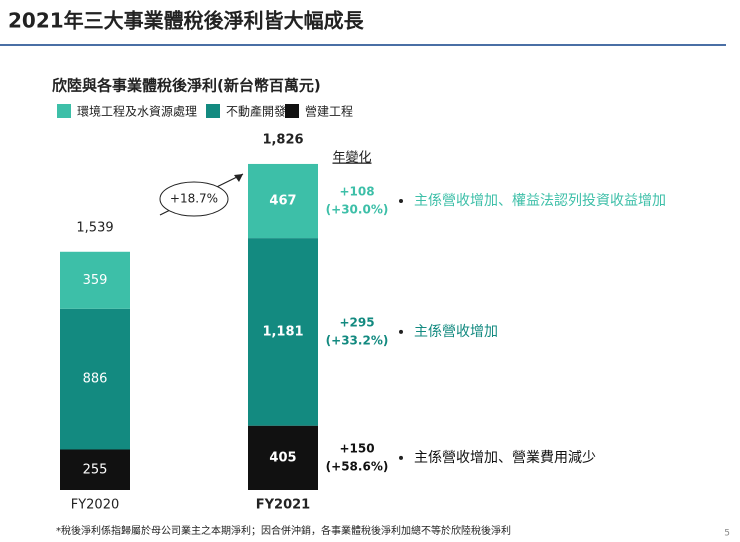 The width and height of the screenshot is (740, 542). I want to click on segment-label: 467, so click(282, 201).